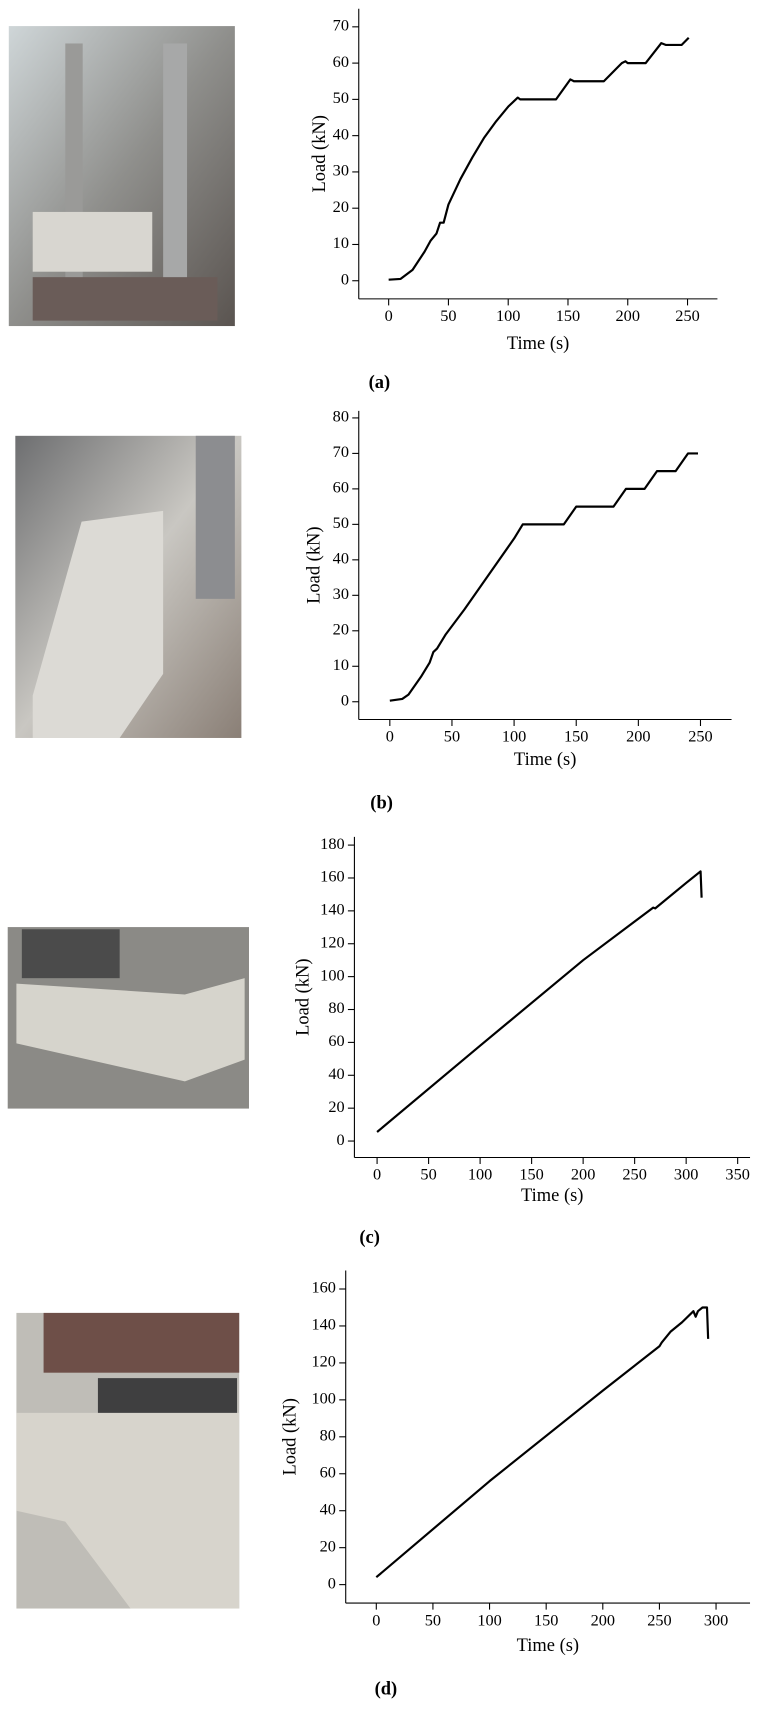  I want to click on panel-caption: (a), so click(380, 382).